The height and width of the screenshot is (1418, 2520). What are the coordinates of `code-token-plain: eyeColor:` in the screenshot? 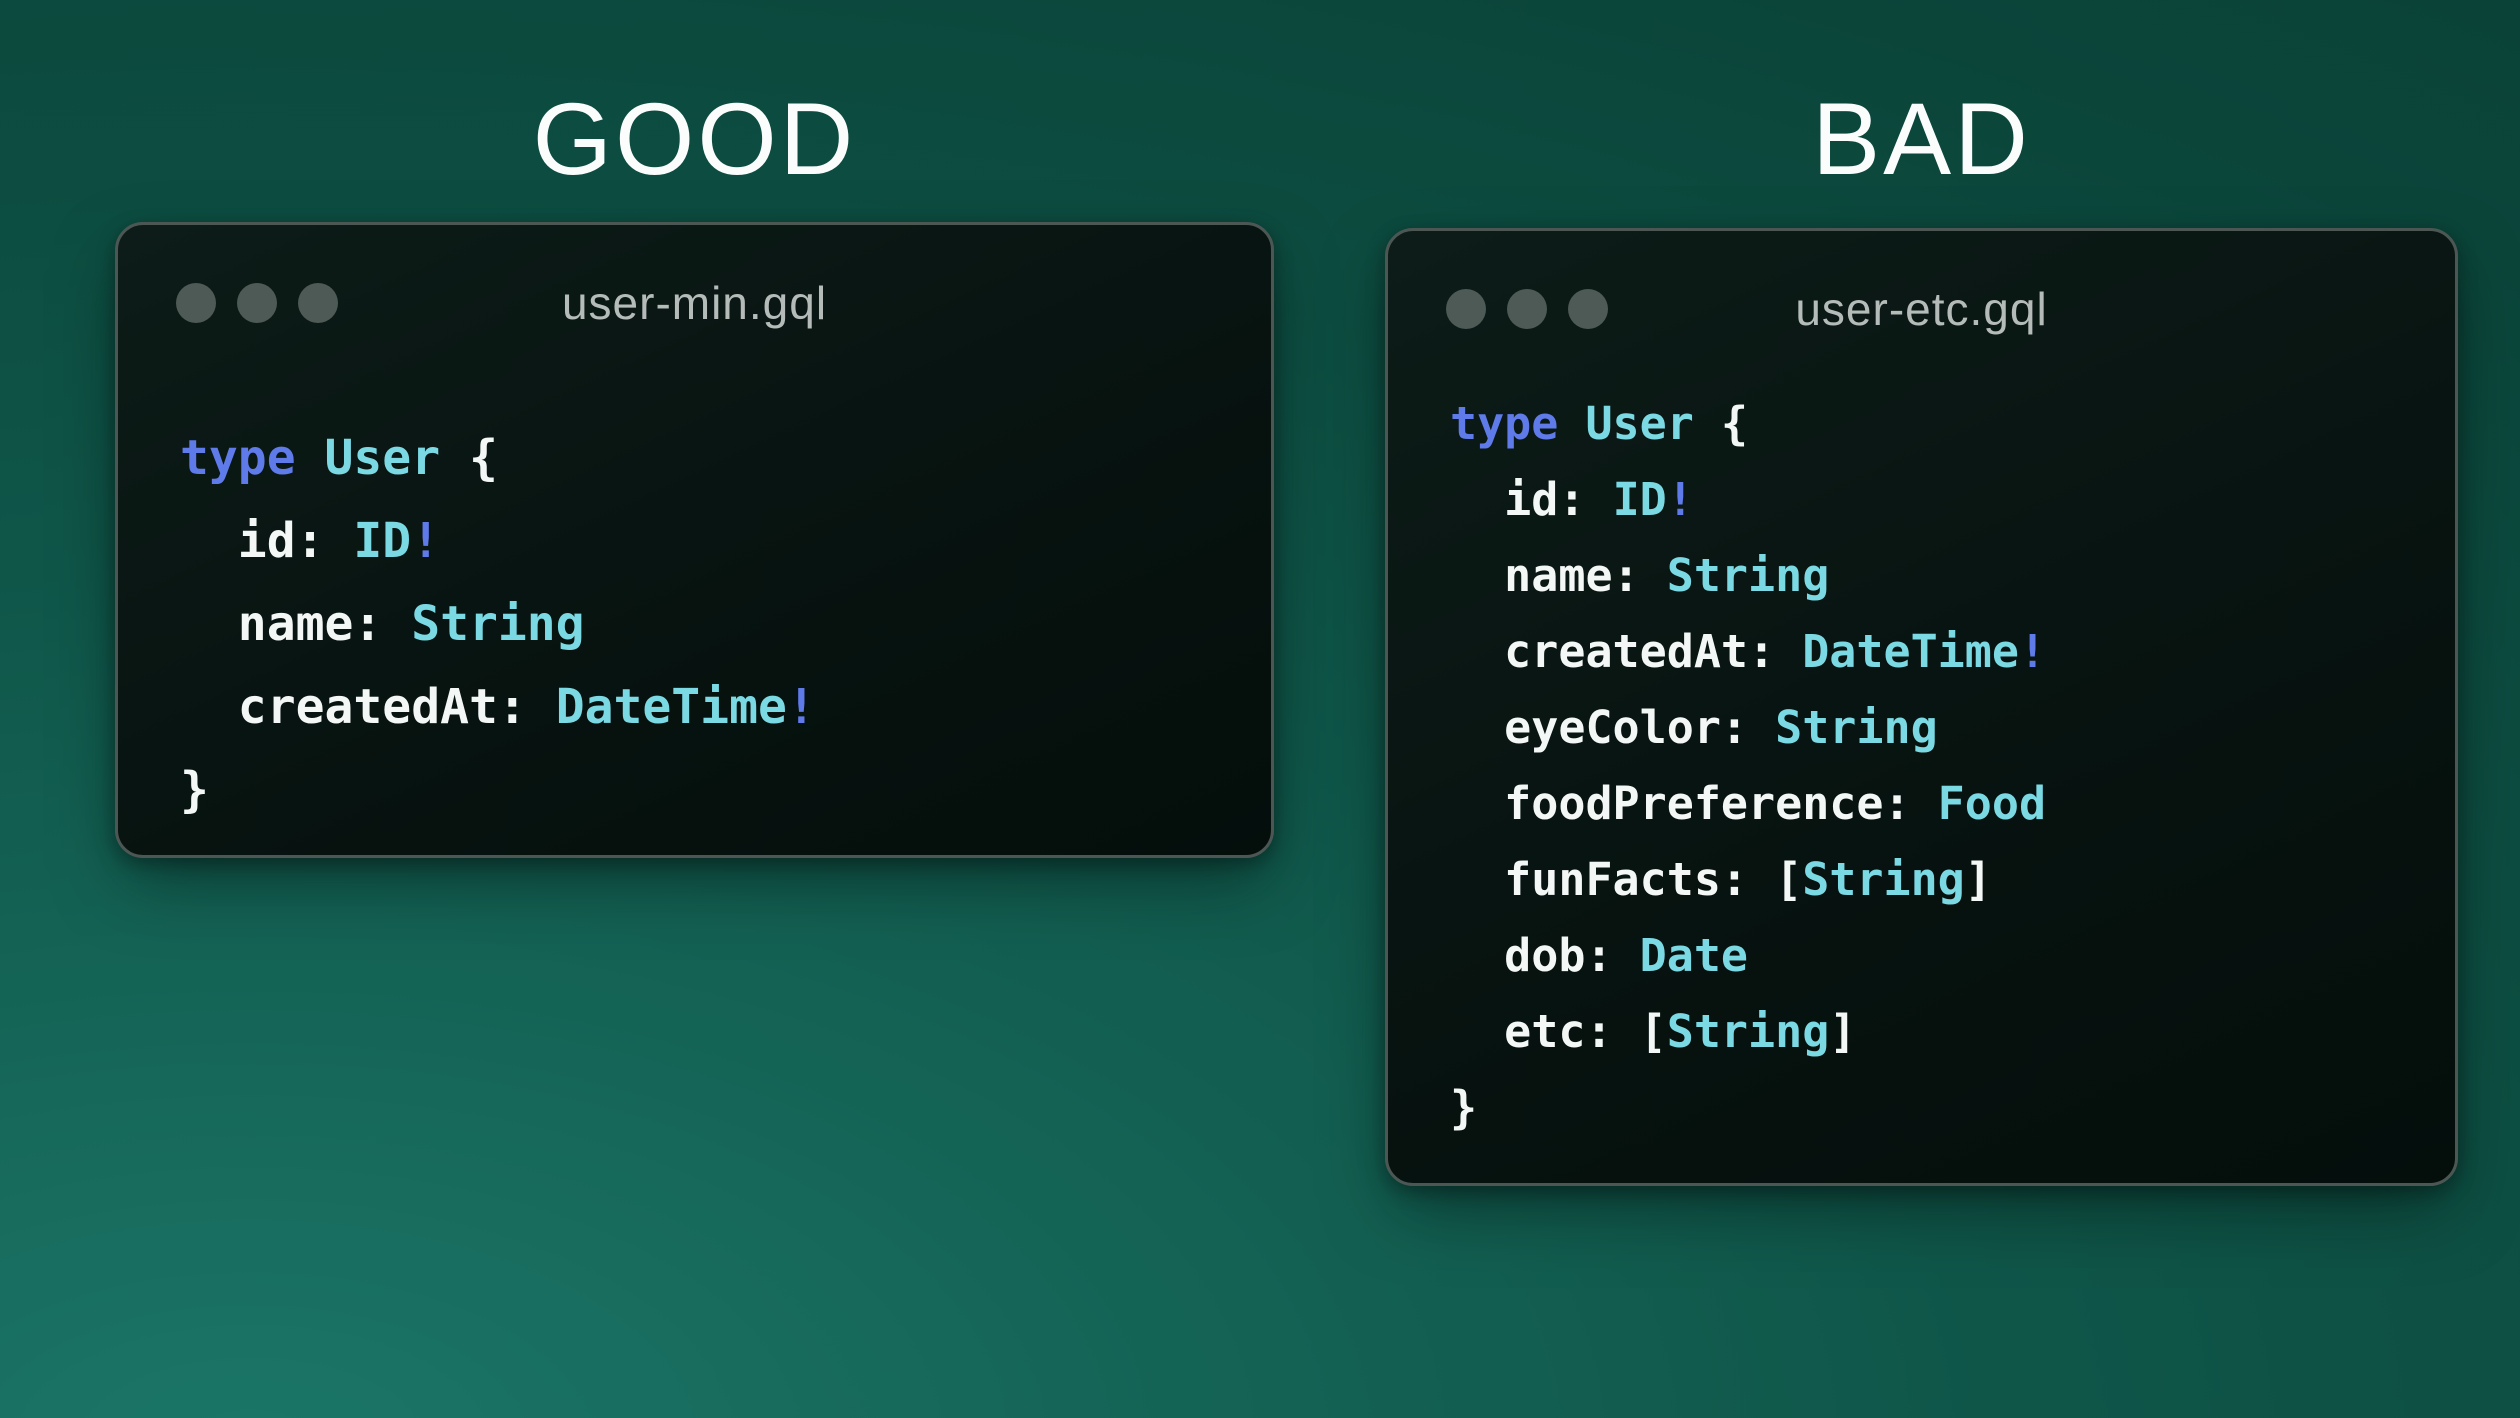 It's located at (1613, 727).